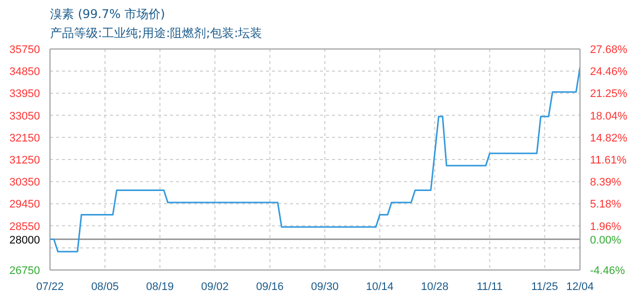 This screenshot has width=630, height=300. What do you see at coordinates (606, 226) in the screenshot?
I see `y2-tick-label: 1.96%` at bounding box center [606, 226].